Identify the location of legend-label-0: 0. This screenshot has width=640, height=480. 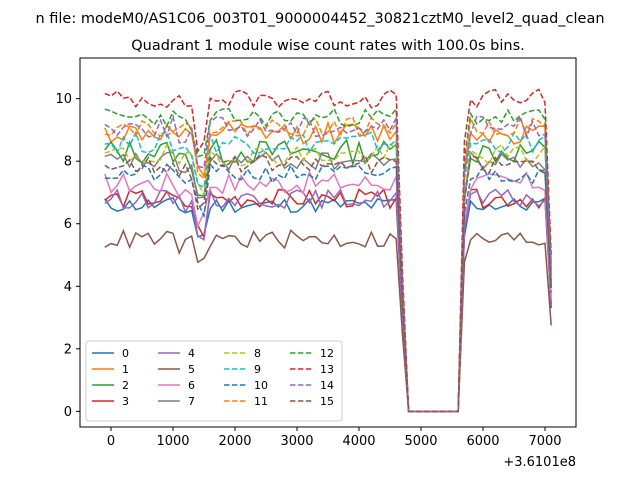
(125, 353).